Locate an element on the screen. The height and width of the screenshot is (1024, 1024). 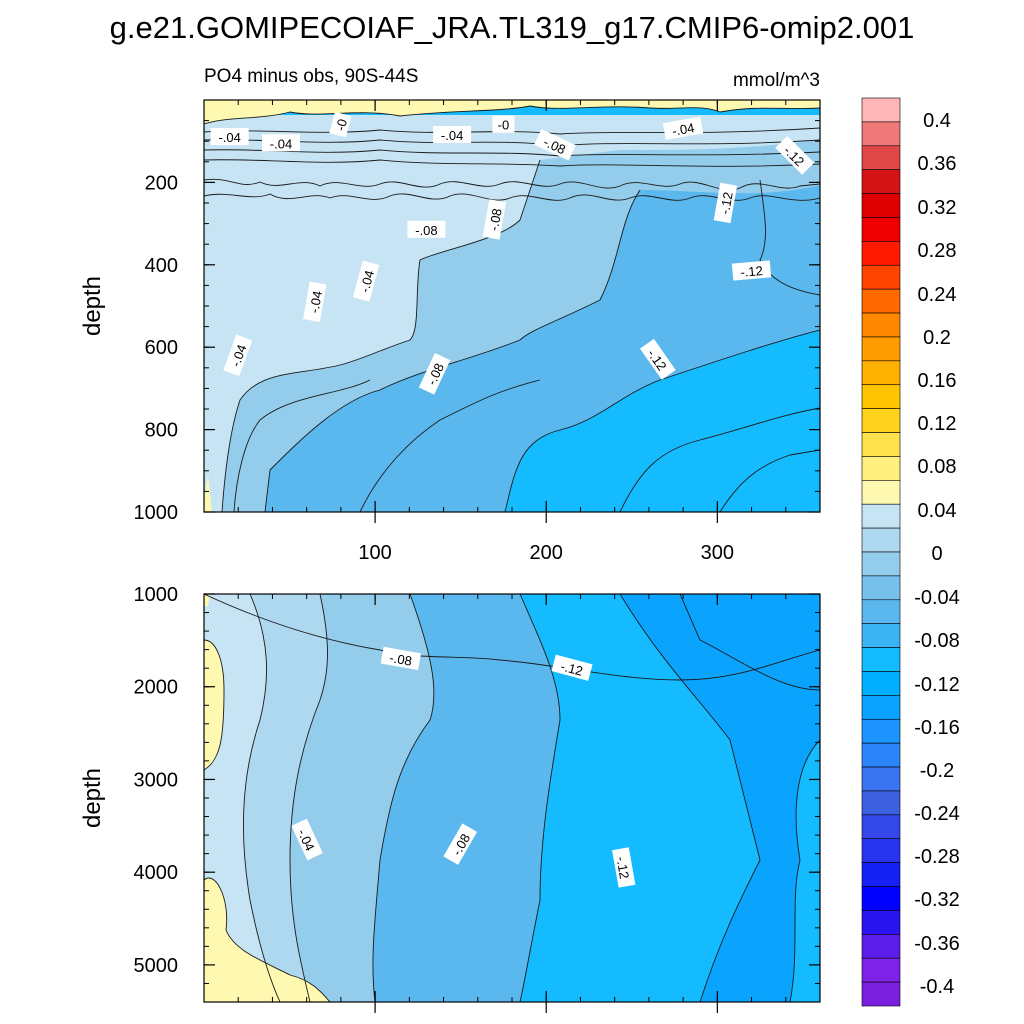
lower-contour-label-text: -.08 is located at coordinates (400, 659).